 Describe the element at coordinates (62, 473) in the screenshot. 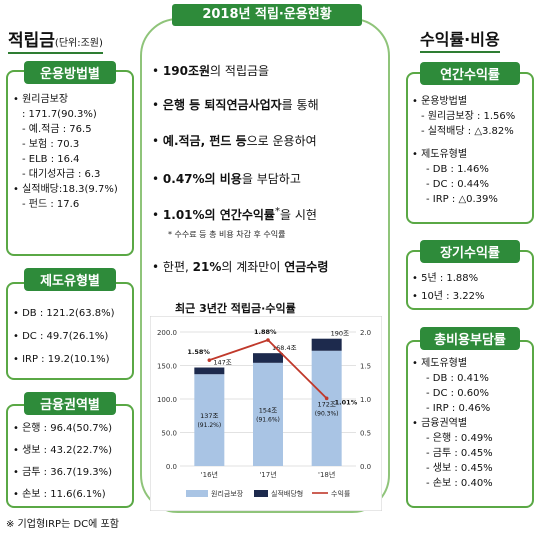

I see `list-item: 금투 : 36.7(19.3%)` at that location.